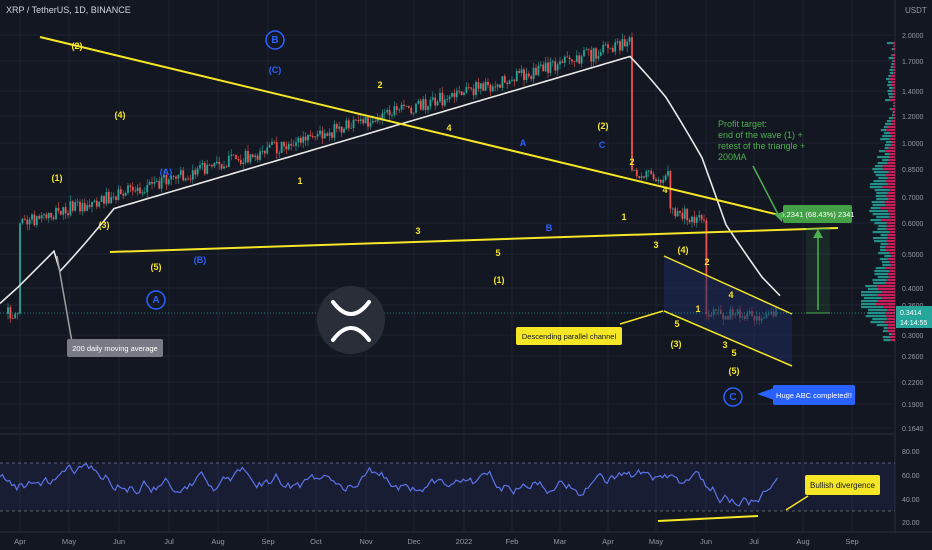 The width and height of the screenshot is (932, 550). Describe the element at coordinates (761, 146) in the screenshot. I see `profit-target-line-3: retest of the triangle +` at that location.